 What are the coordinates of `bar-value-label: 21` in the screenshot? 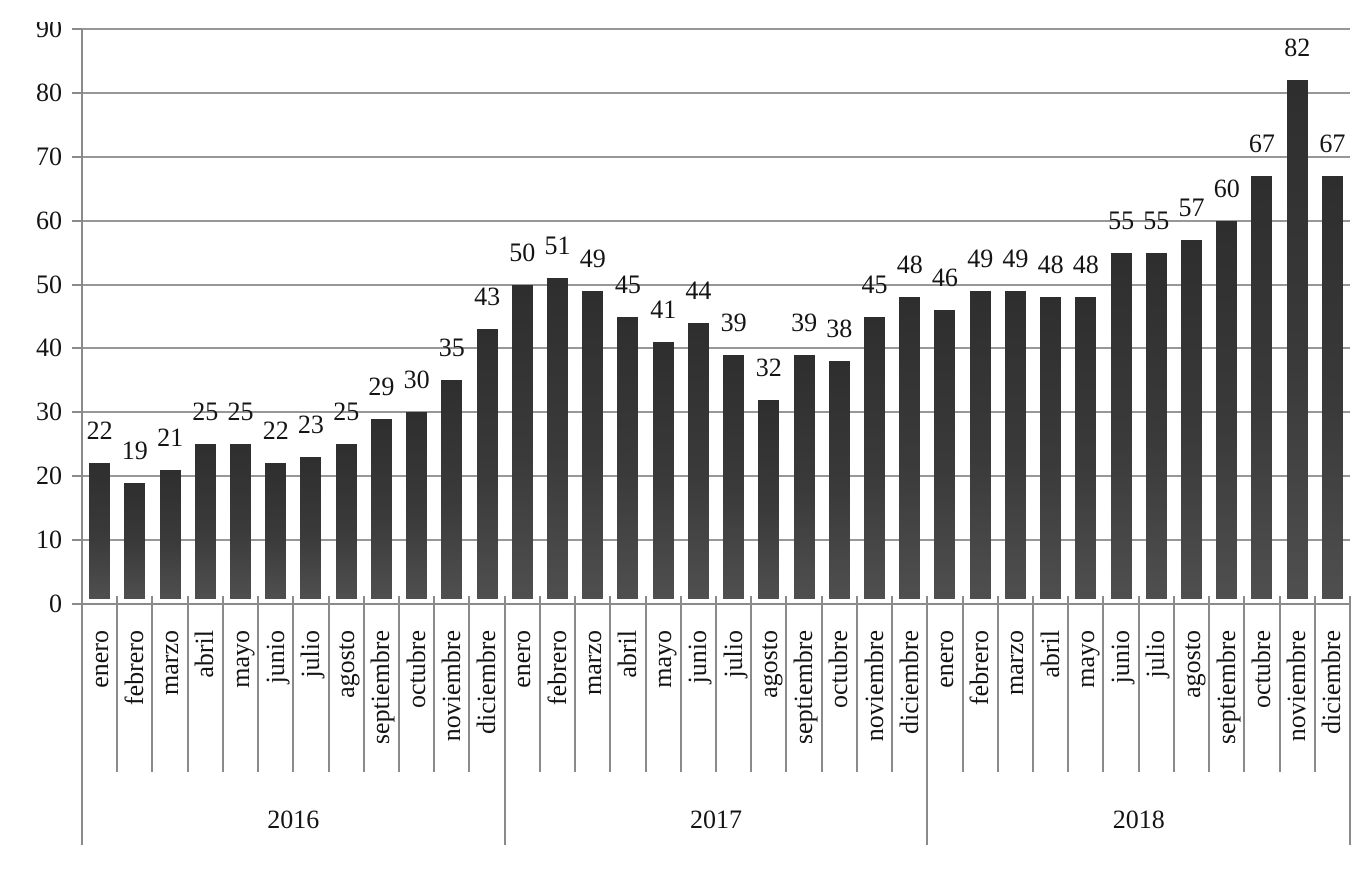 It's located at (170, 437).